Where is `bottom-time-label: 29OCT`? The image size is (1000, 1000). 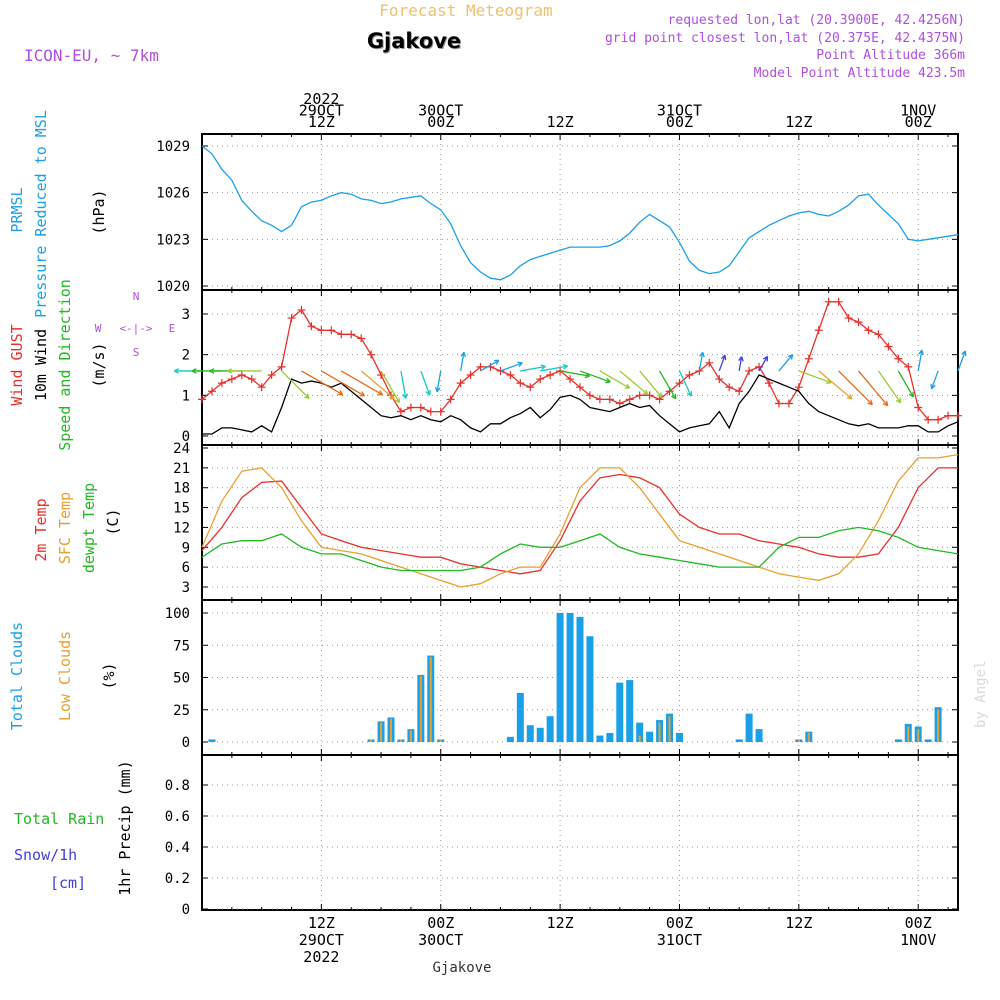
bottom-time-label: 29OCT is located at coordinates (321, 940).